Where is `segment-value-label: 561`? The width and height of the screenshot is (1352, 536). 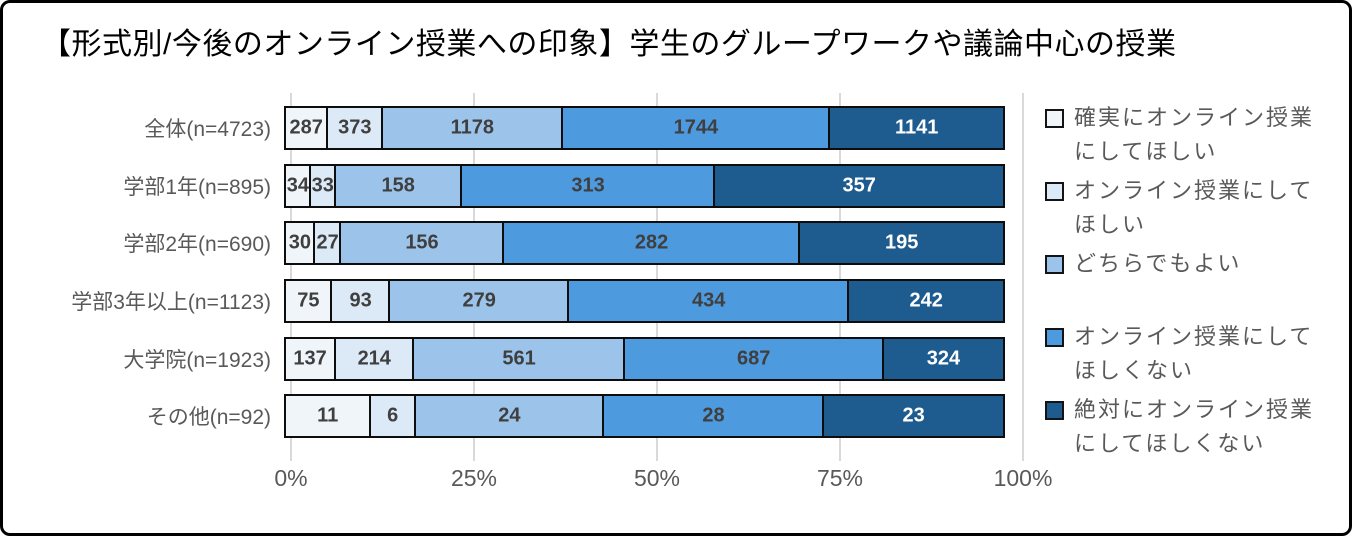 segment-value-label: 561 is located at coordinates (519, 358).